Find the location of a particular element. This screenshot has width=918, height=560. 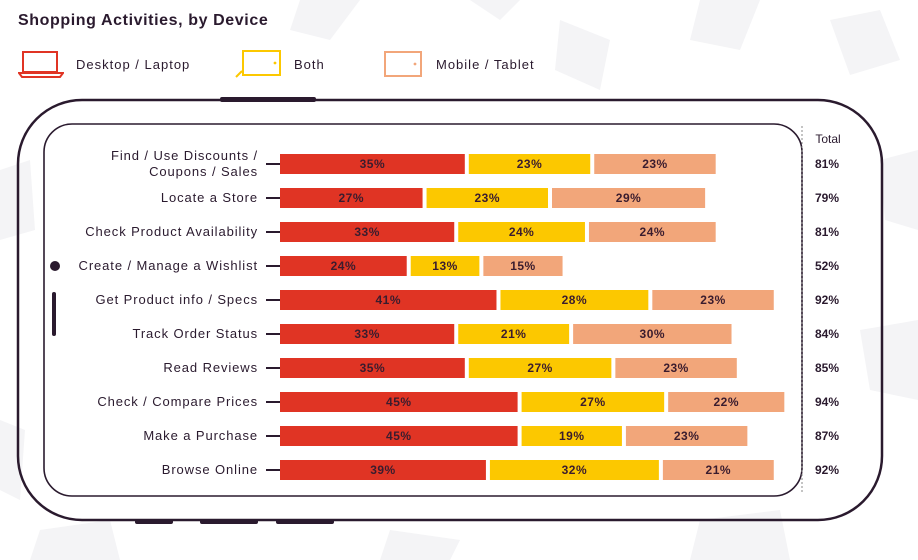

category-label: Read Reviews is located at coordinates (210, 367).